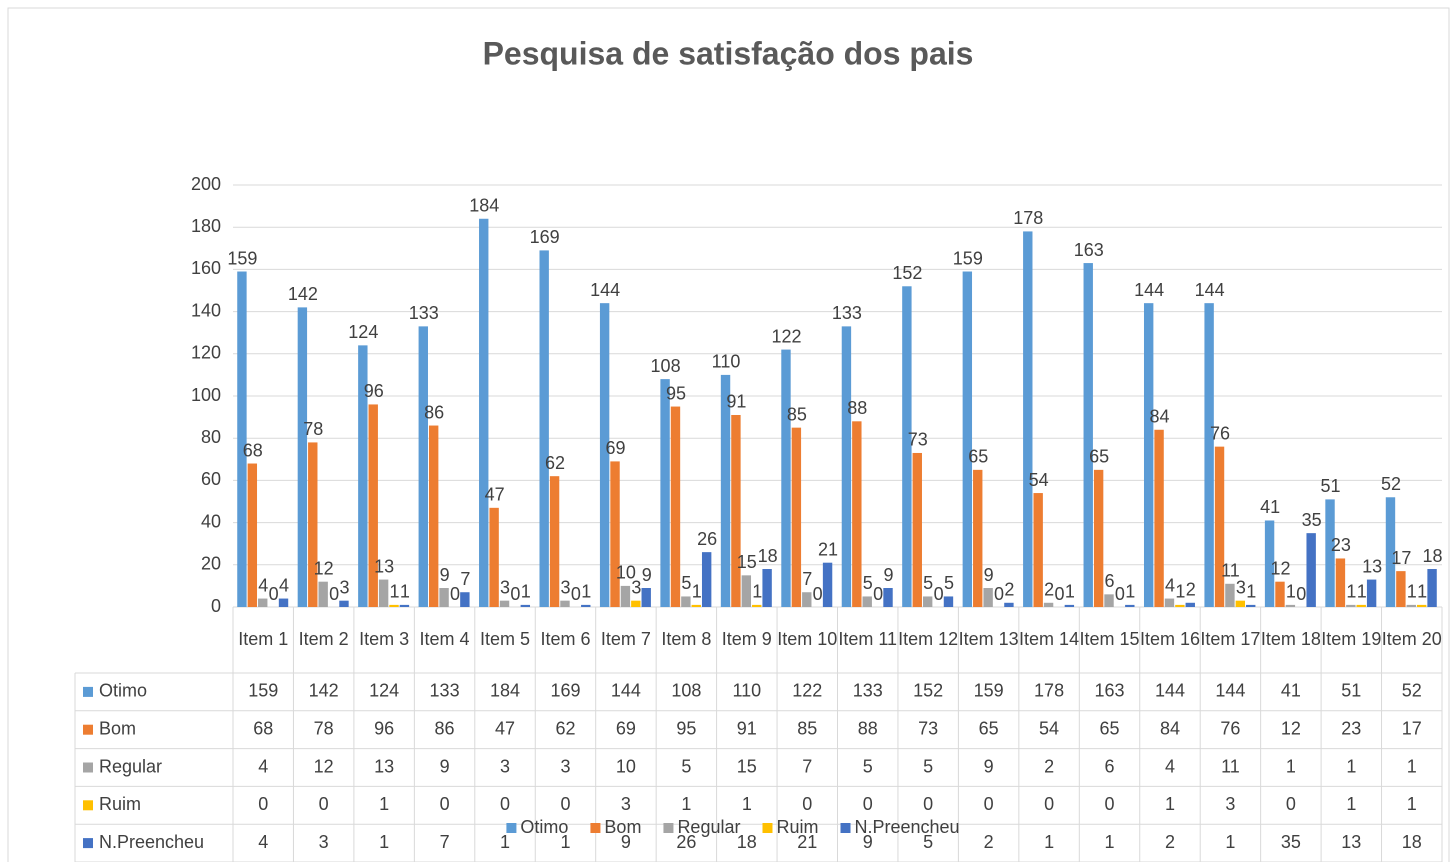 This screenshot has width=1456, height=862. I want to click on data-label: 2, so click(1191, 590).